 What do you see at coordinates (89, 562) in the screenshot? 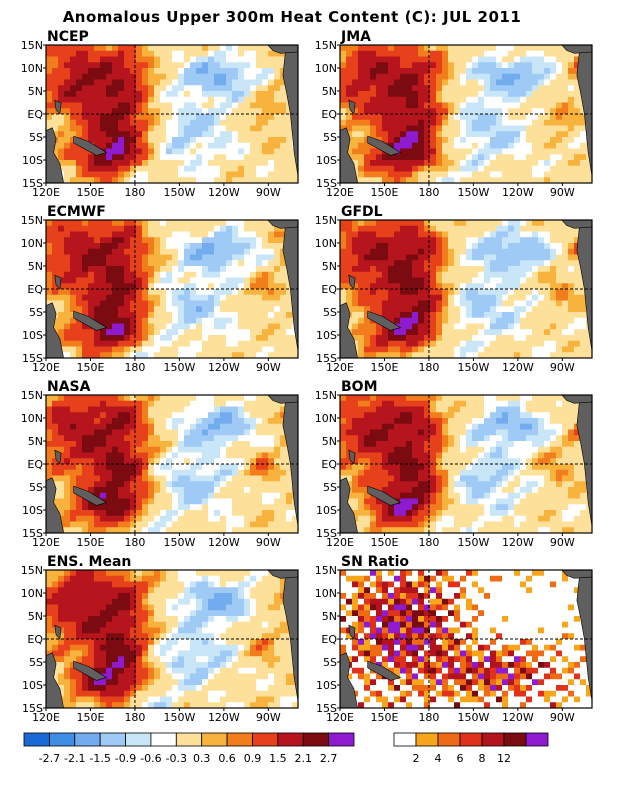
I see `panel-title: ENS. Mean` at bounding box center [89, 562].